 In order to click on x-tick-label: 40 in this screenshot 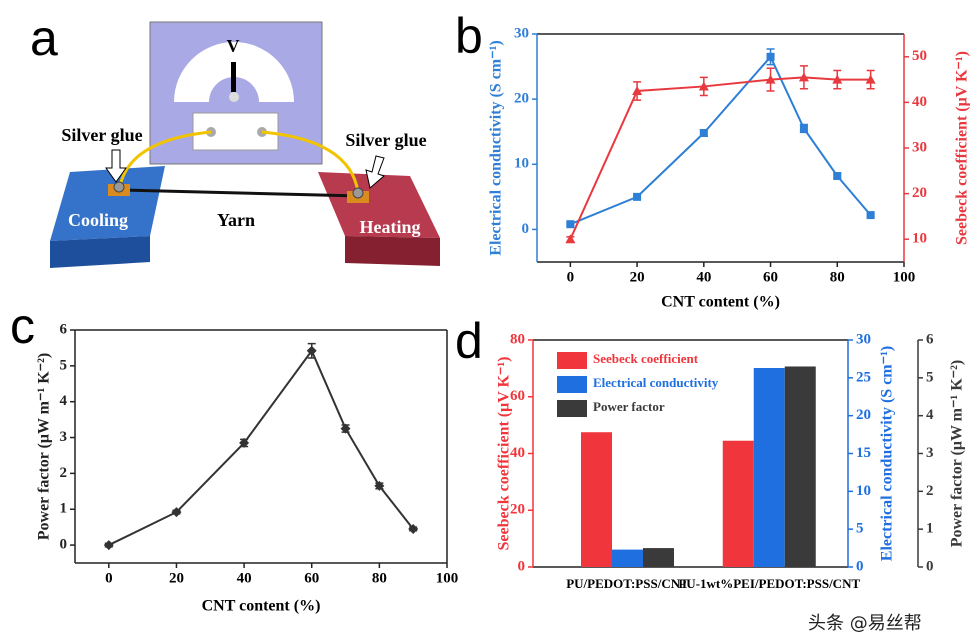, I will do `click(703, 277)`.